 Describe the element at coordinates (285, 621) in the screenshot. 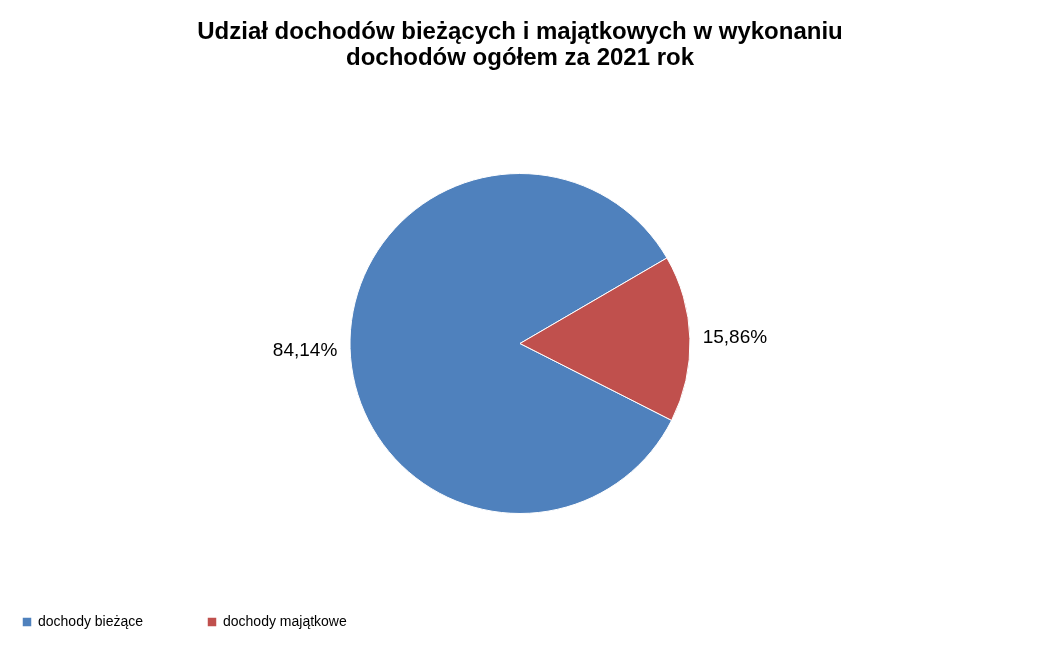

I see `legend-label: dochody majątkowe` at that location.